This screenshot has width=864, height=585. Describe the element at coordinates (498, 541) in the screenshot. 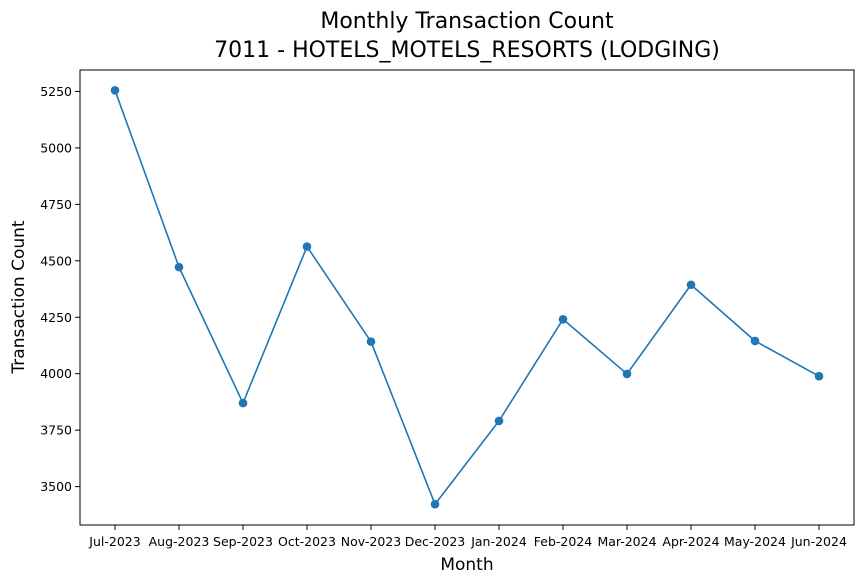

I see `x-tick-label: Jan-2024` at that location.